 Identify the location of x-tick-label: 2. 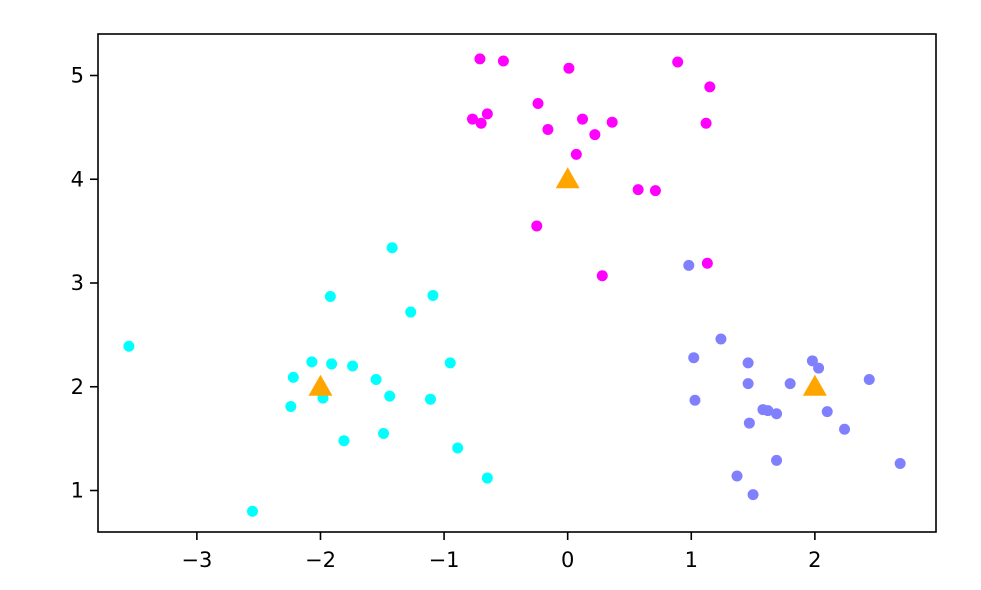
(814, 560).